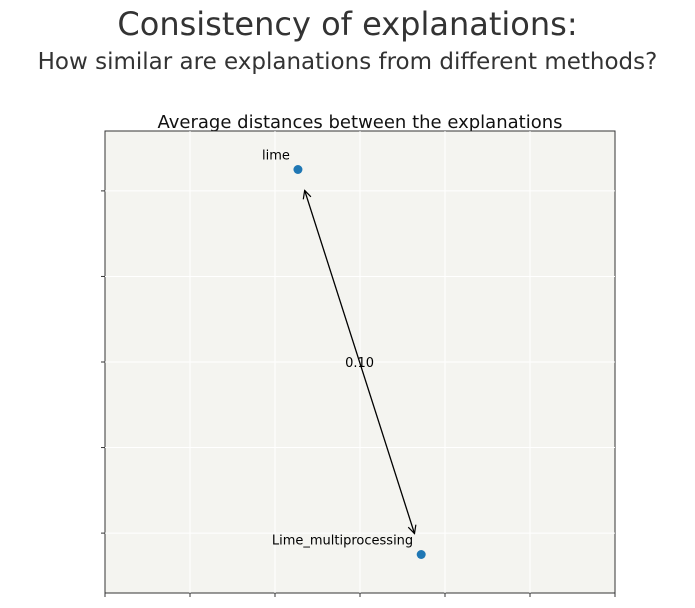 This screenshot has width=695, height=608. Describe the element at coordinates (276, 156) in the screenshot. I see `point-label: lime` at that location.